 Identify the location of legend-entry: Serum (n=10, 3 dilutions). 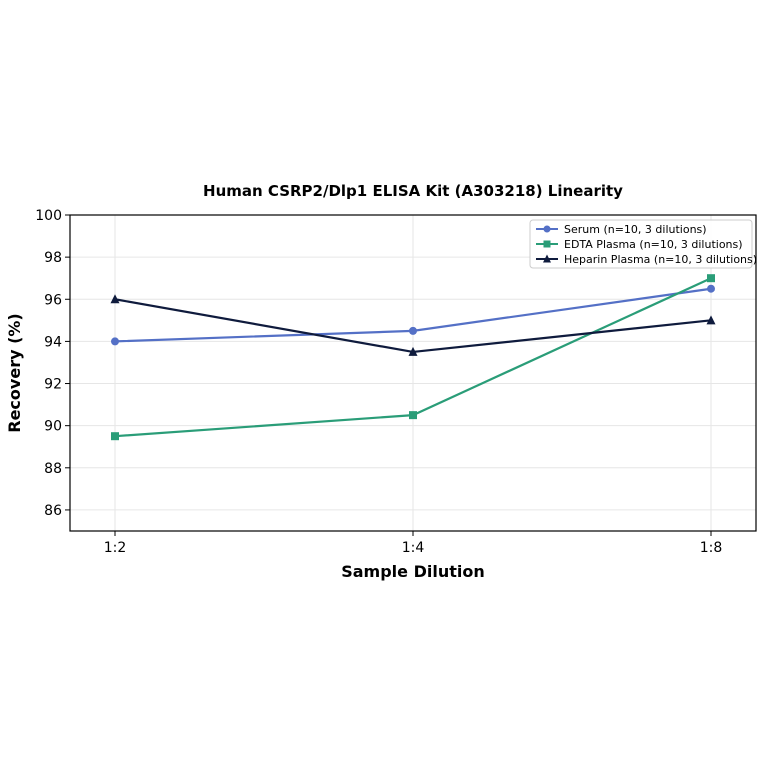
(621, 229).